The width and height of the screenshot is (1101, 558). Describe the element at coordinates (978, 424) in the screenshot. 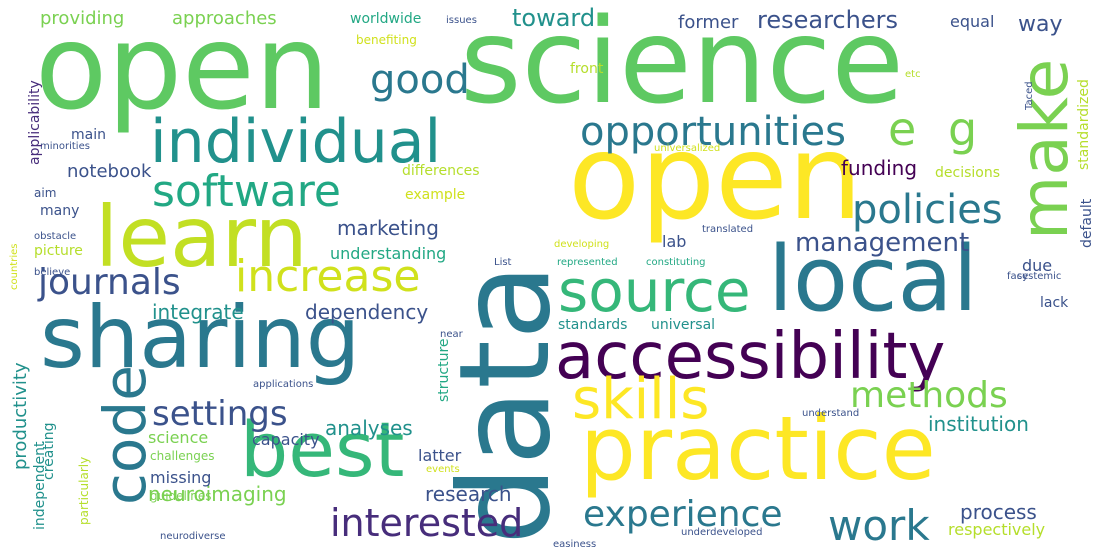

I see `cloud-word: institution` at that location.